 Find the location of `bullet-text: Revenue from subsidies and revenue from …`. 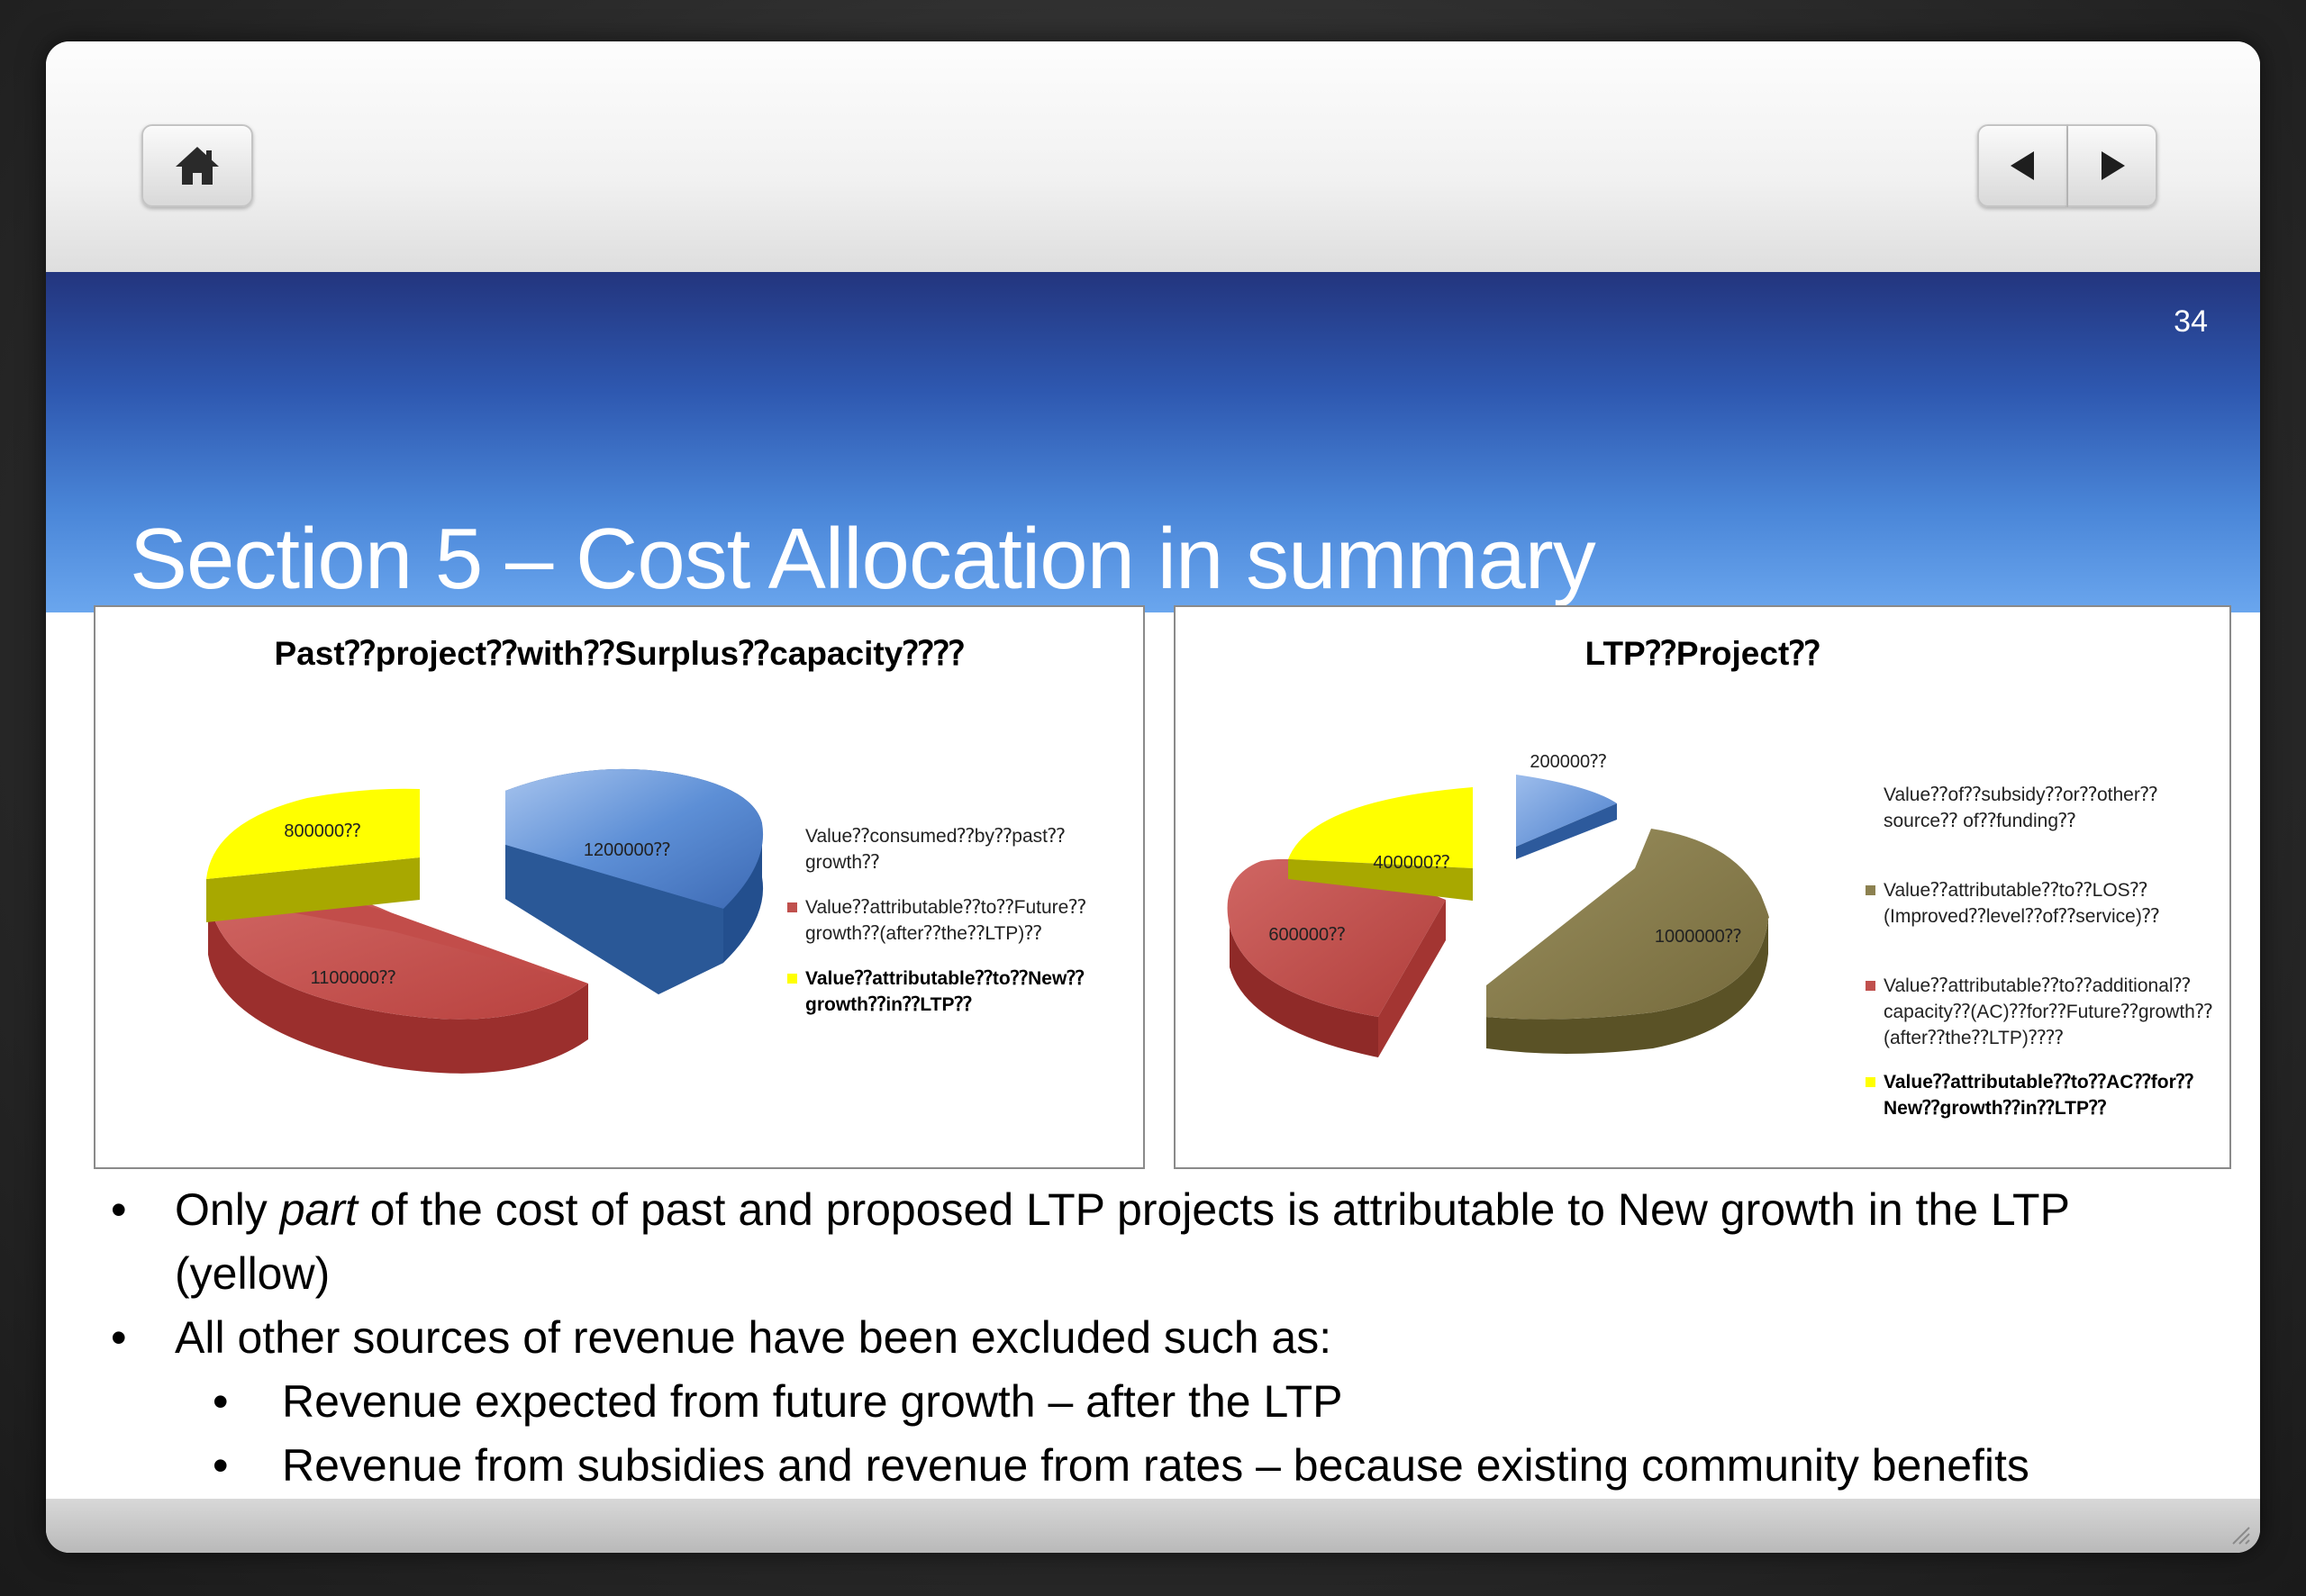

bullet-text: Revenue from subsidies and revenue from … is located at coordinates (1155, 1465).